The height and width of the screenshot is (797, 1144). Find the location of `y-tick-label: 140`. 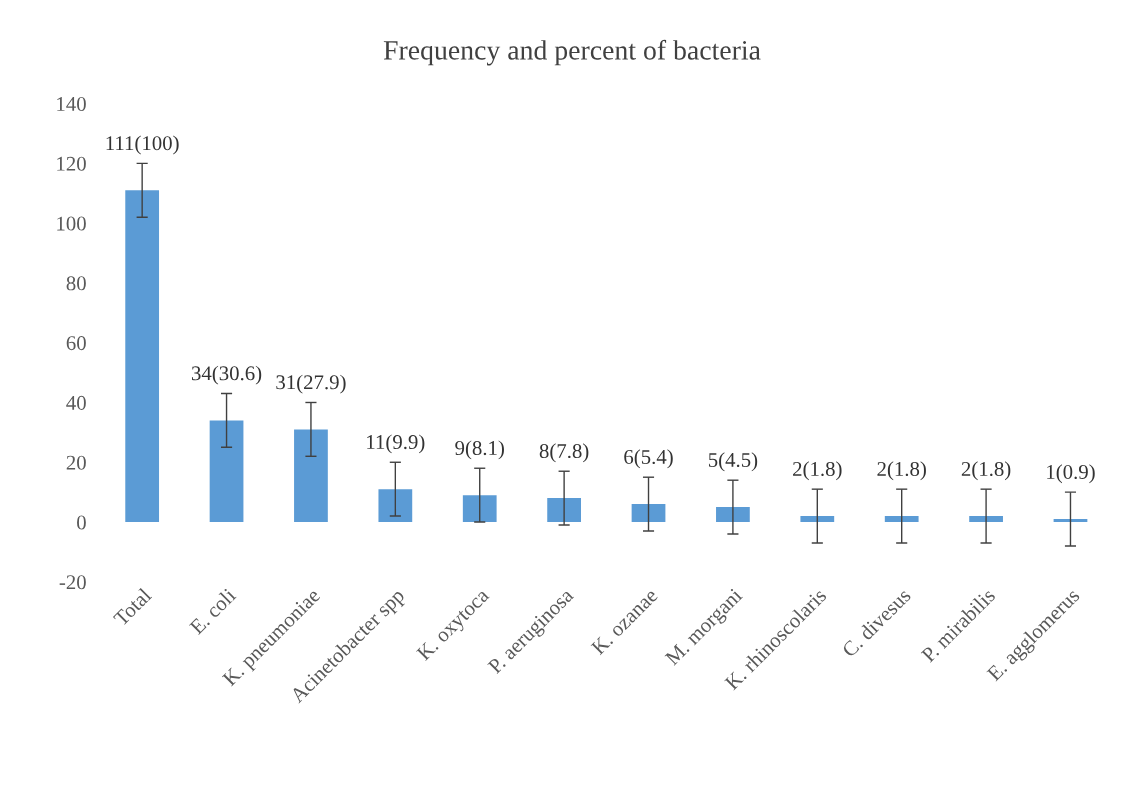

y-tick-label: 140 is located at coordinates (71, 104).